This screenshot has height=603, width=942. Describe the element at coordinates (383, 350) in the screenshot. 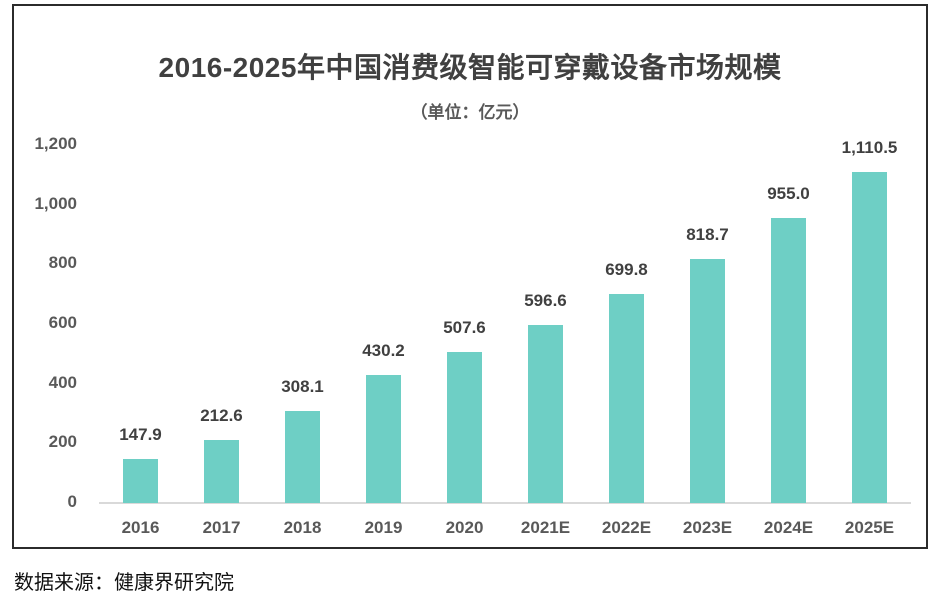

I see `bar-value-label: 430.2` at that location.